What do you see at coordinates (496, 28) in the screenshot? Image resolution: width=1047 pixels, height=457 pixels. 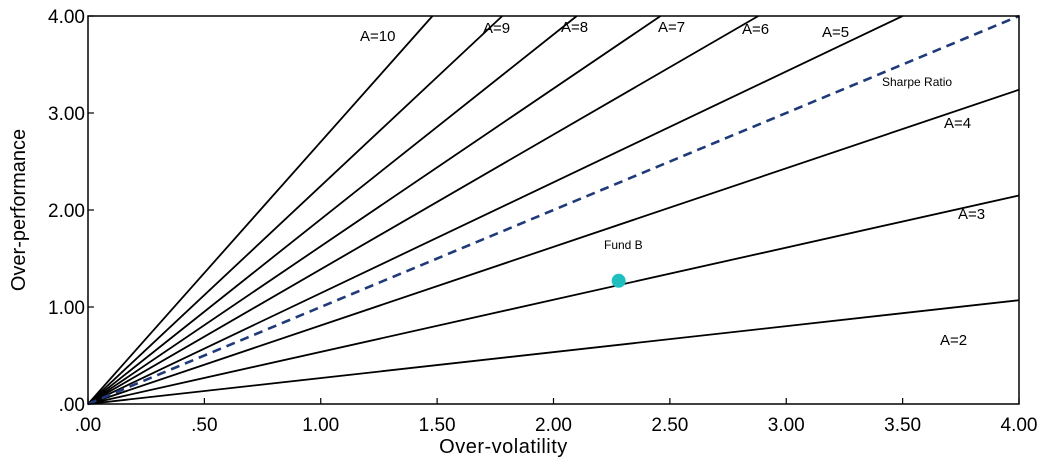 I see `series-label-a-9: A=9` at bounding box center [496, 28].